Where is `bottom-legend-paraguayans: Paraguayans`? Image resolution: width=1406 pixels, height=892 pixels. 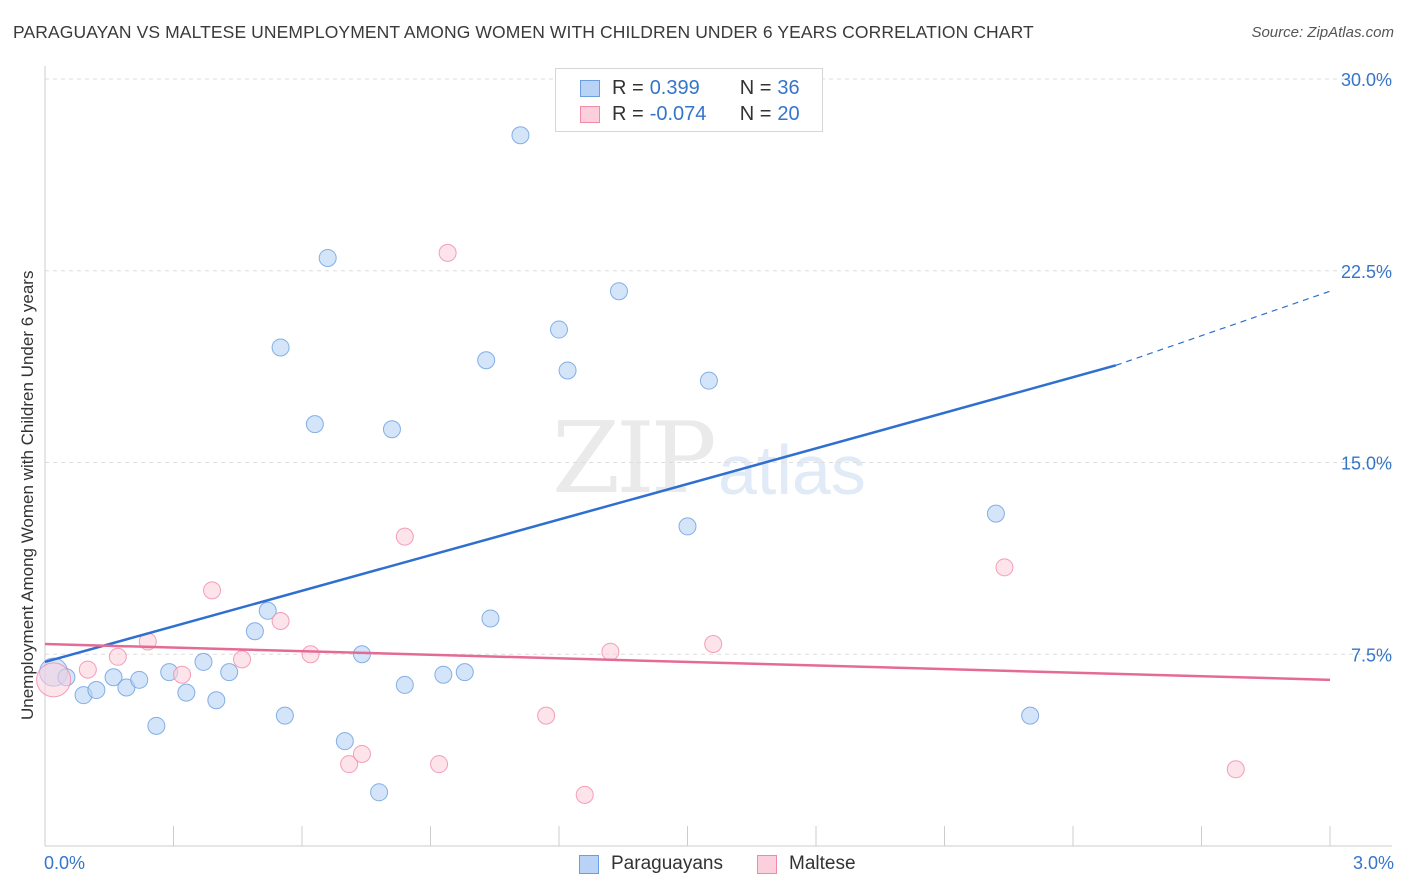 bottom-legend-paraguayans: Paraguayans is located at coordinates (651, 864).